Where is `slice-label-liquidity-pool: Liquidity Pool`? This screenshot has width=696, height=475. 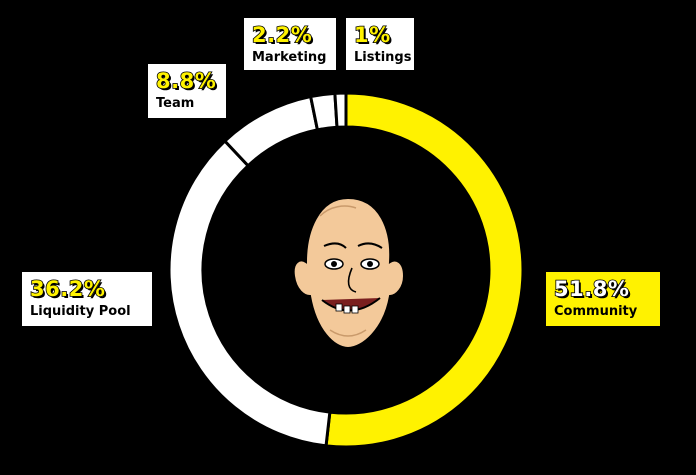
slice-label-liquidity-pool: Liquidity Pool is located at coordinates (80, 311).